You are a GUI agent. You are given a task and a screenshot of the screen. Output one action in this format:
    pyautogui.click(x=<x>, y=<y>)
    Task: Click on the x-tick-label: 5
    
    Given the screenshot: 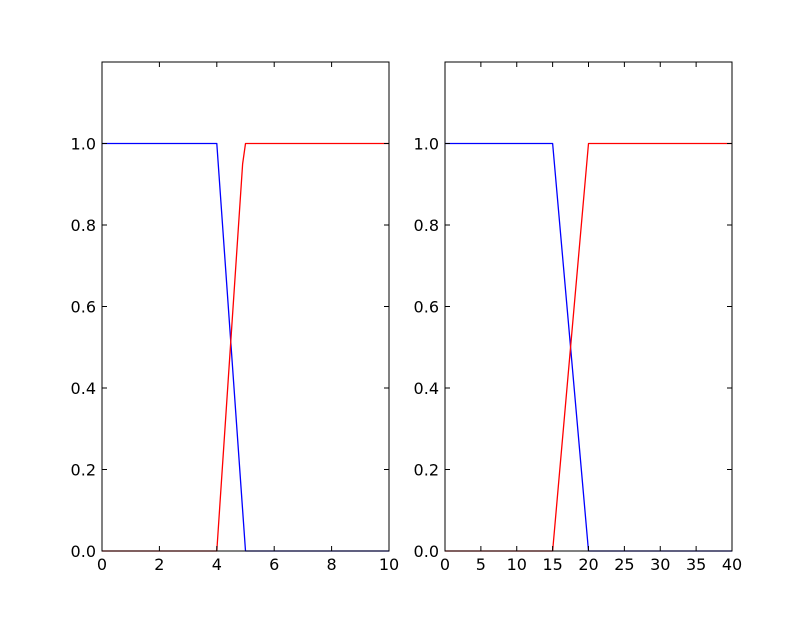 What is the action you would take?
    pyautogui.click(x=481, y=564)
    